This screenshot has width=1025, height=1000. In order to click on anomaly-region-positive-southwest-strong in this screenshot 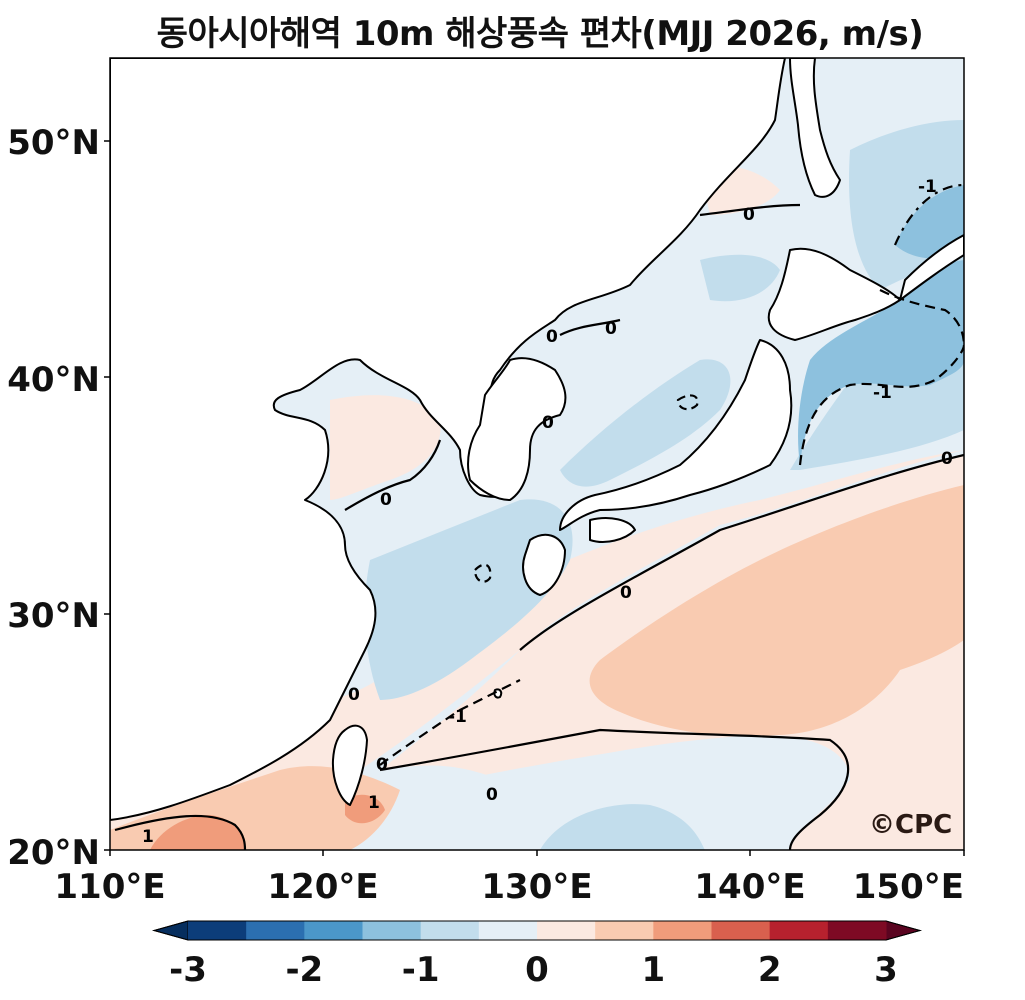, I will do `click(197, 832)`.